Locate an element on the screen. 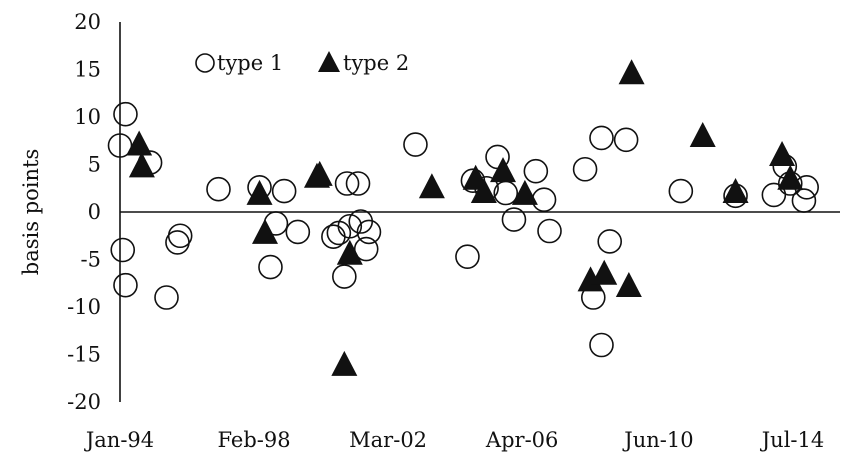  y-axis-label: basis points is located at coordinates (31, 212).